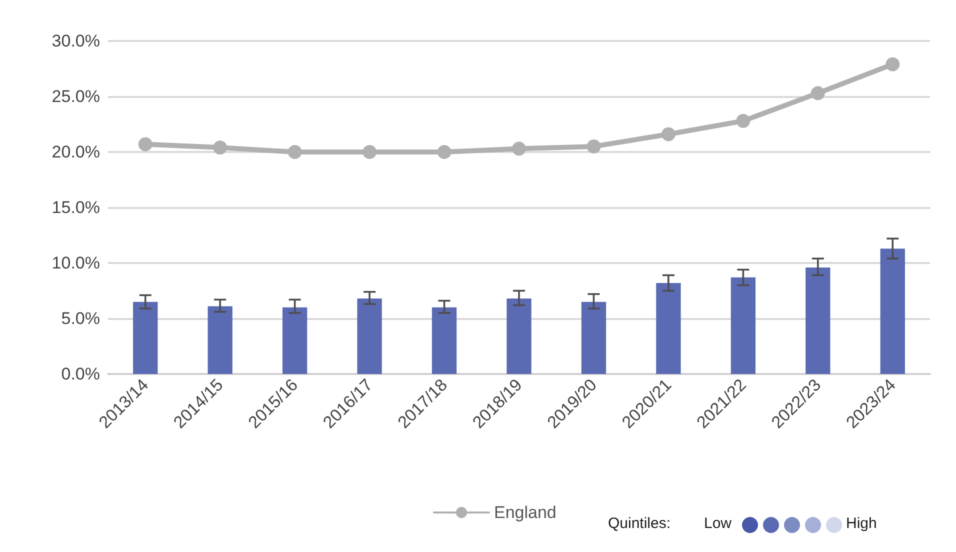 Image resolution: width=956 pixels, height=552 pixels. What do you see at coordinates (639, 523) in the screenshot?
I see `text: Quintiles:` at bounding box center [639, 523].